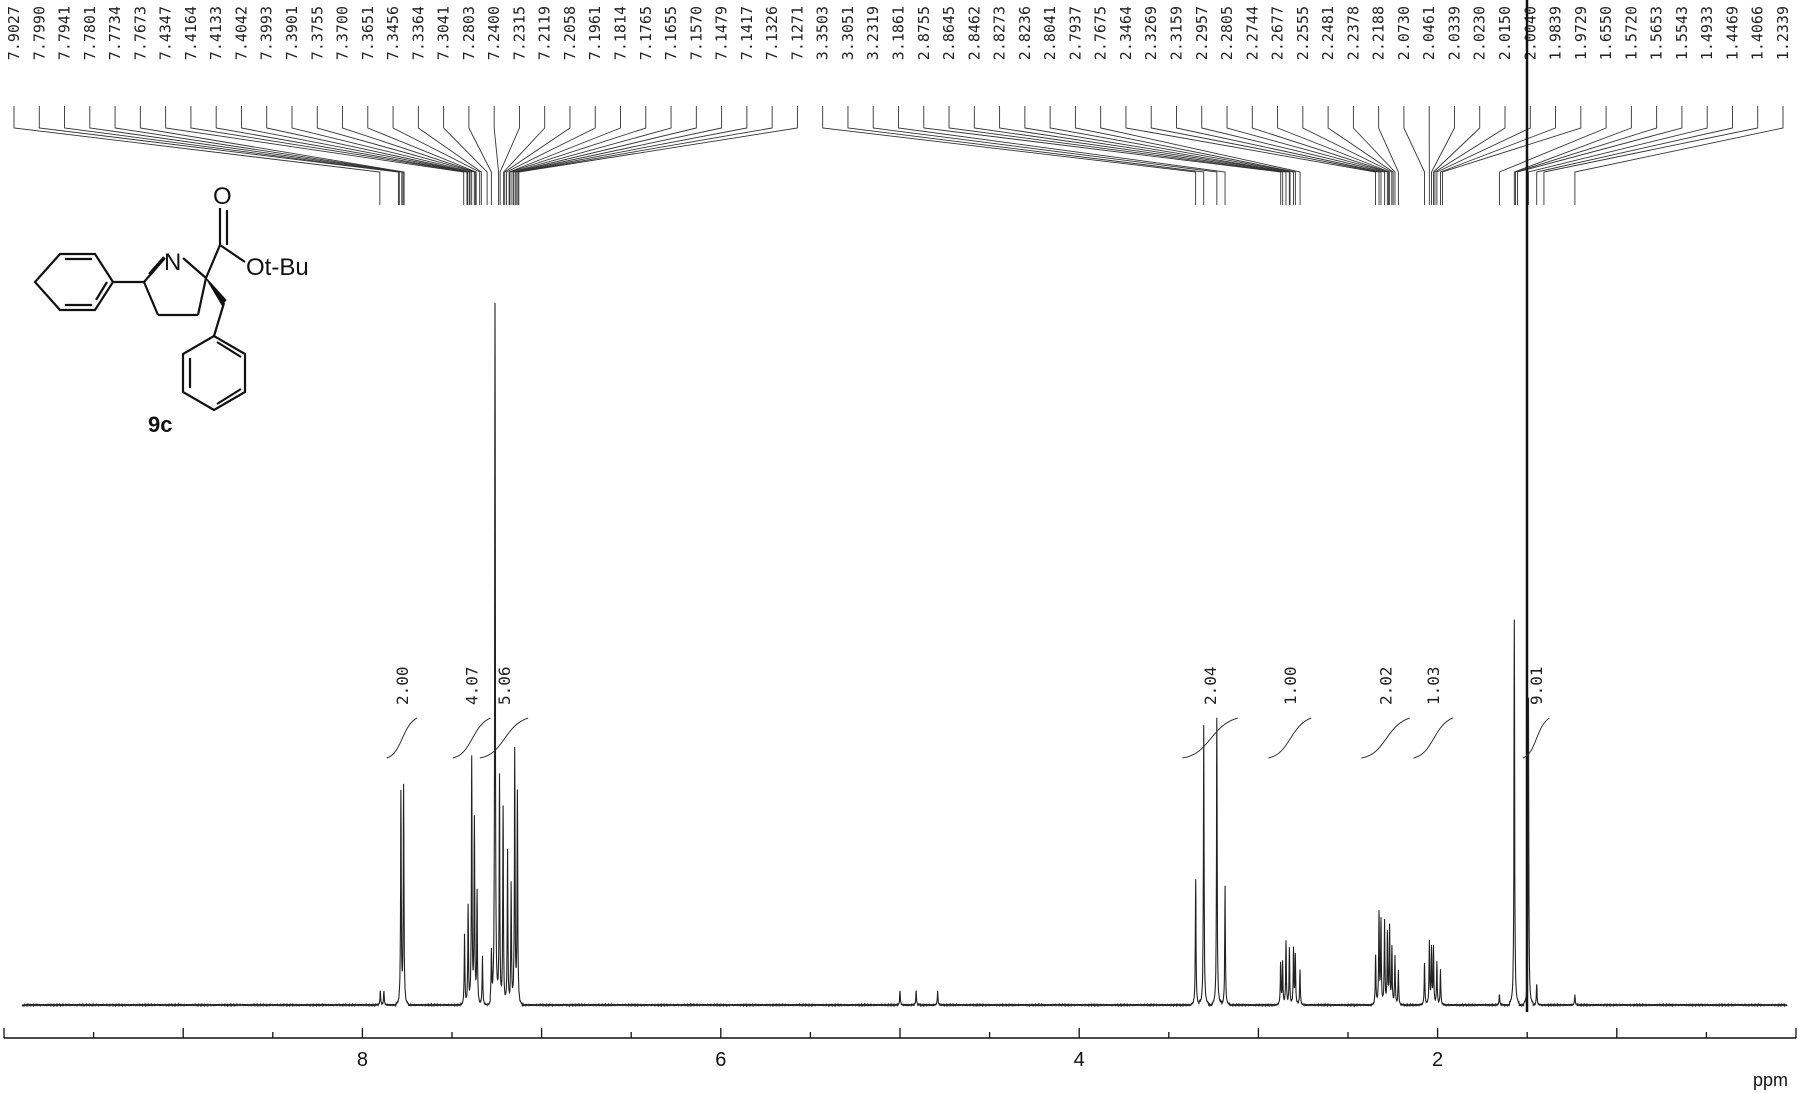 The height and width of the screenshot is (1093, 1802). I want to click on peak-shift-label: 7.3993, so click(267, 33).